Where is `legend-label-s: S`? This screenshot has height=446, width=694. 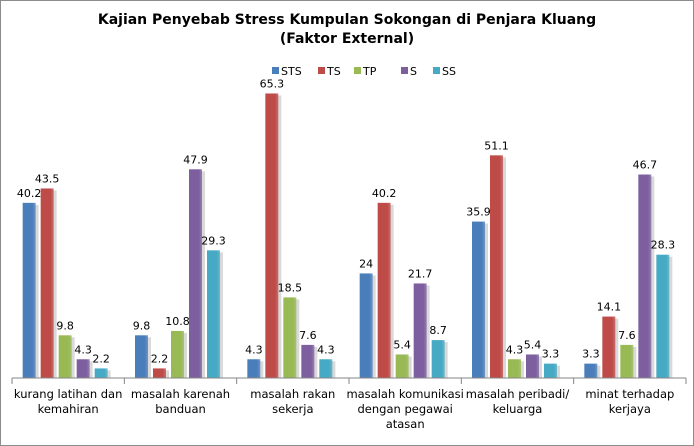
legend-label-s: S is located at coordinates (413, 71).